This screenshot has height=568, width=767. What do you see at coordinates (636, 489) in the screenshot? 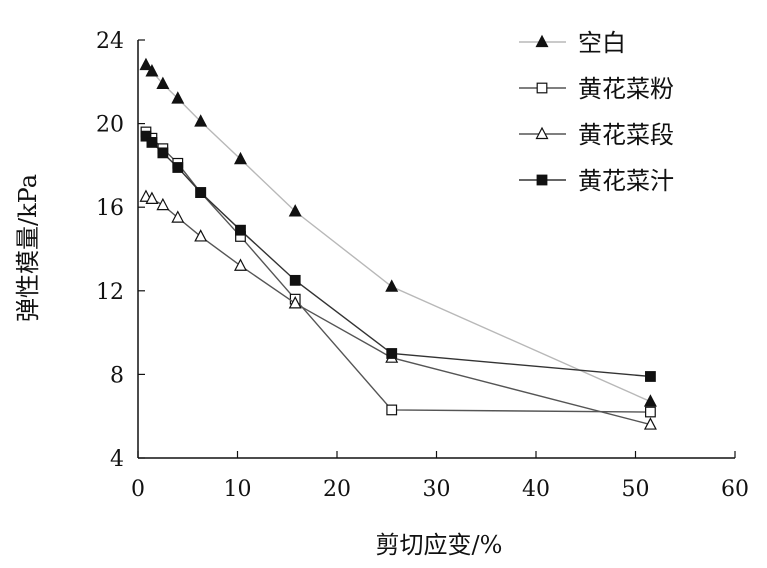
I see `x-tick-label: 50` at bounding box center [636, 489].